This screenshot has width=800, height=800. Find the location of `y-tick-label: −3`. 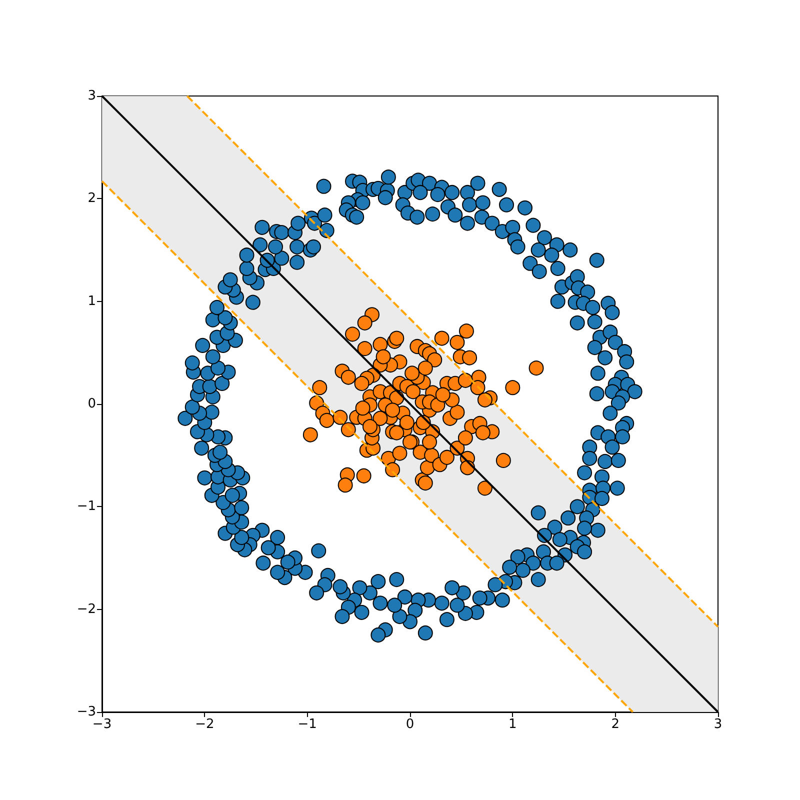

y-tick-label: −3 is located at coordinates (86, 712).